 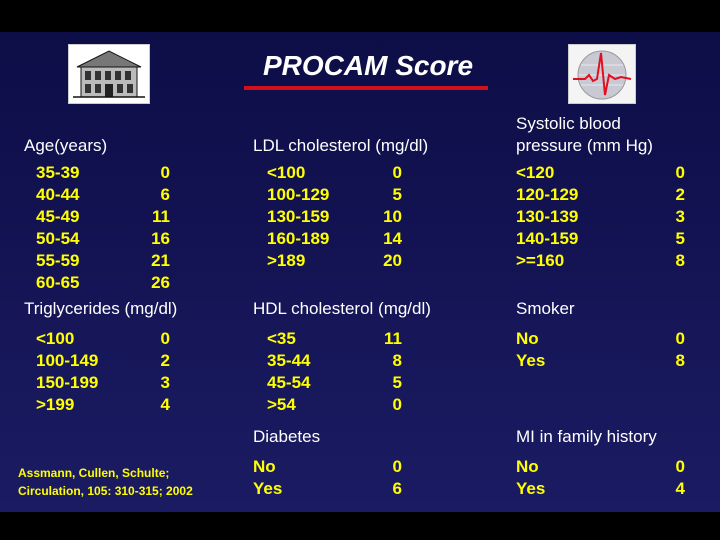 What do you see at coordinates (392, 260) in the screenshot?
I see `ldl-value-5: 20` at bounding box center [392, 260].